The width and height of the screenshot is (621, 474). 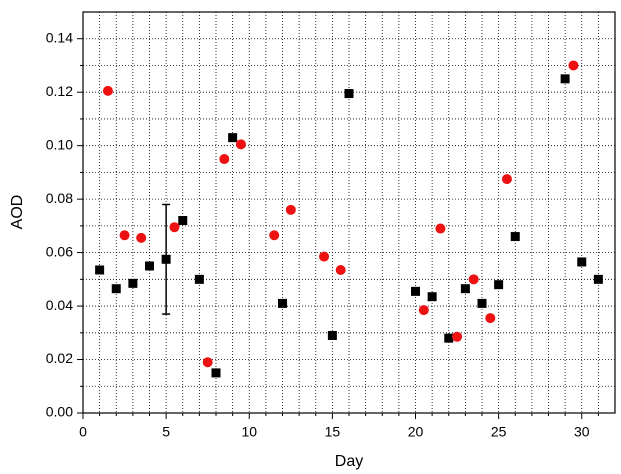 What do you see at coordinates (59, 412) in the screenshot?
I see `y-tick-label: 0.00` at bounding box center [59, 412].